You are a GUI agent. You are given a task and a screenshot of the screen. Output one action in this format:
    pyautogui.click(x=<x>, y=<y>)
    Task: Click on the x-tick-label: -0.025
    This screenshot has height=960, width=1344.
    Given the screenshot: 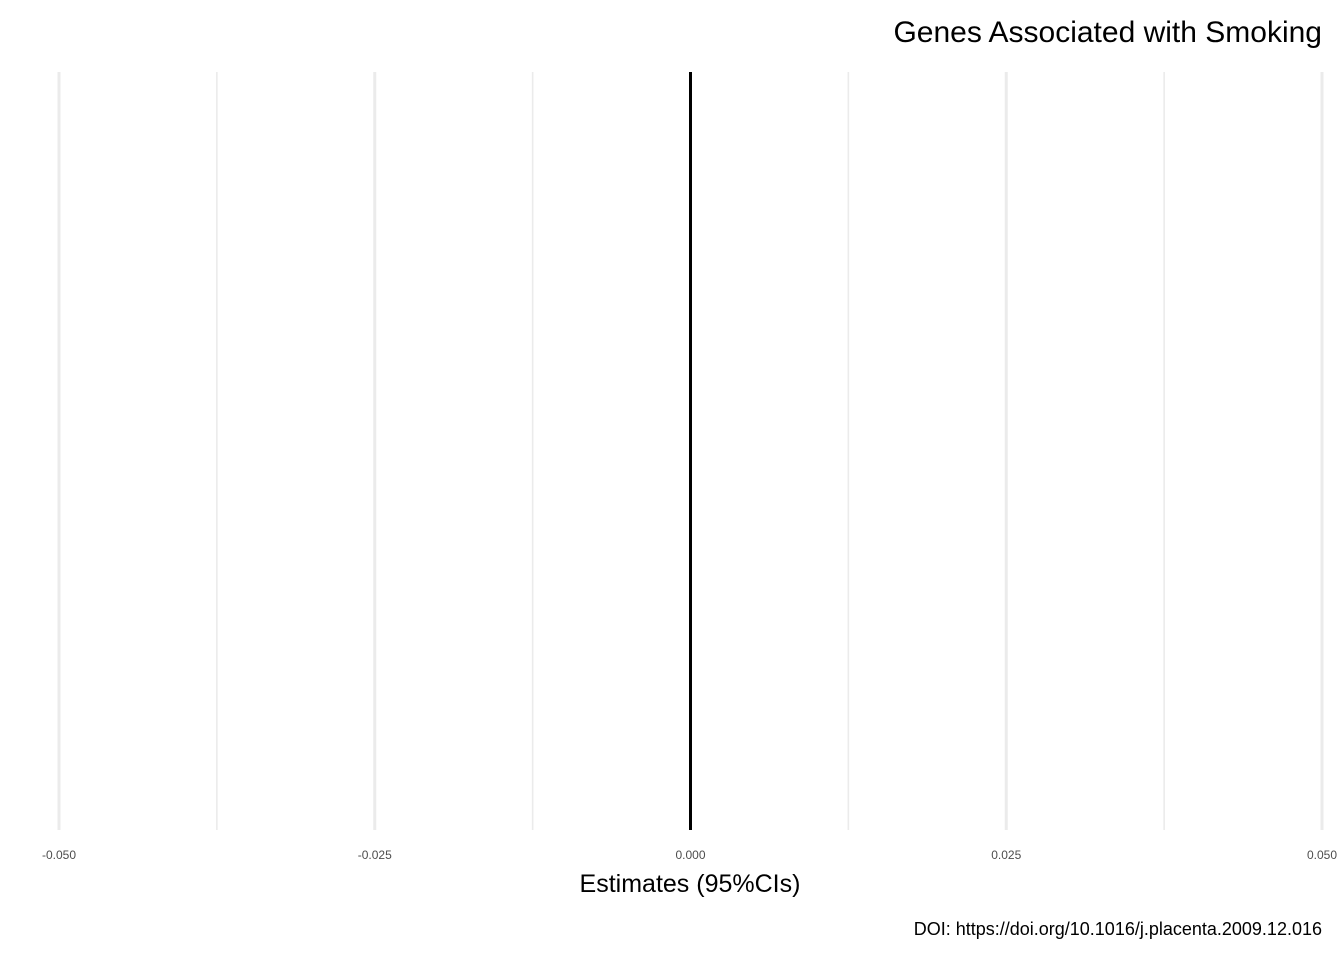 What is the action you would take?
    pyautogui.click(x=375, y=855)
    